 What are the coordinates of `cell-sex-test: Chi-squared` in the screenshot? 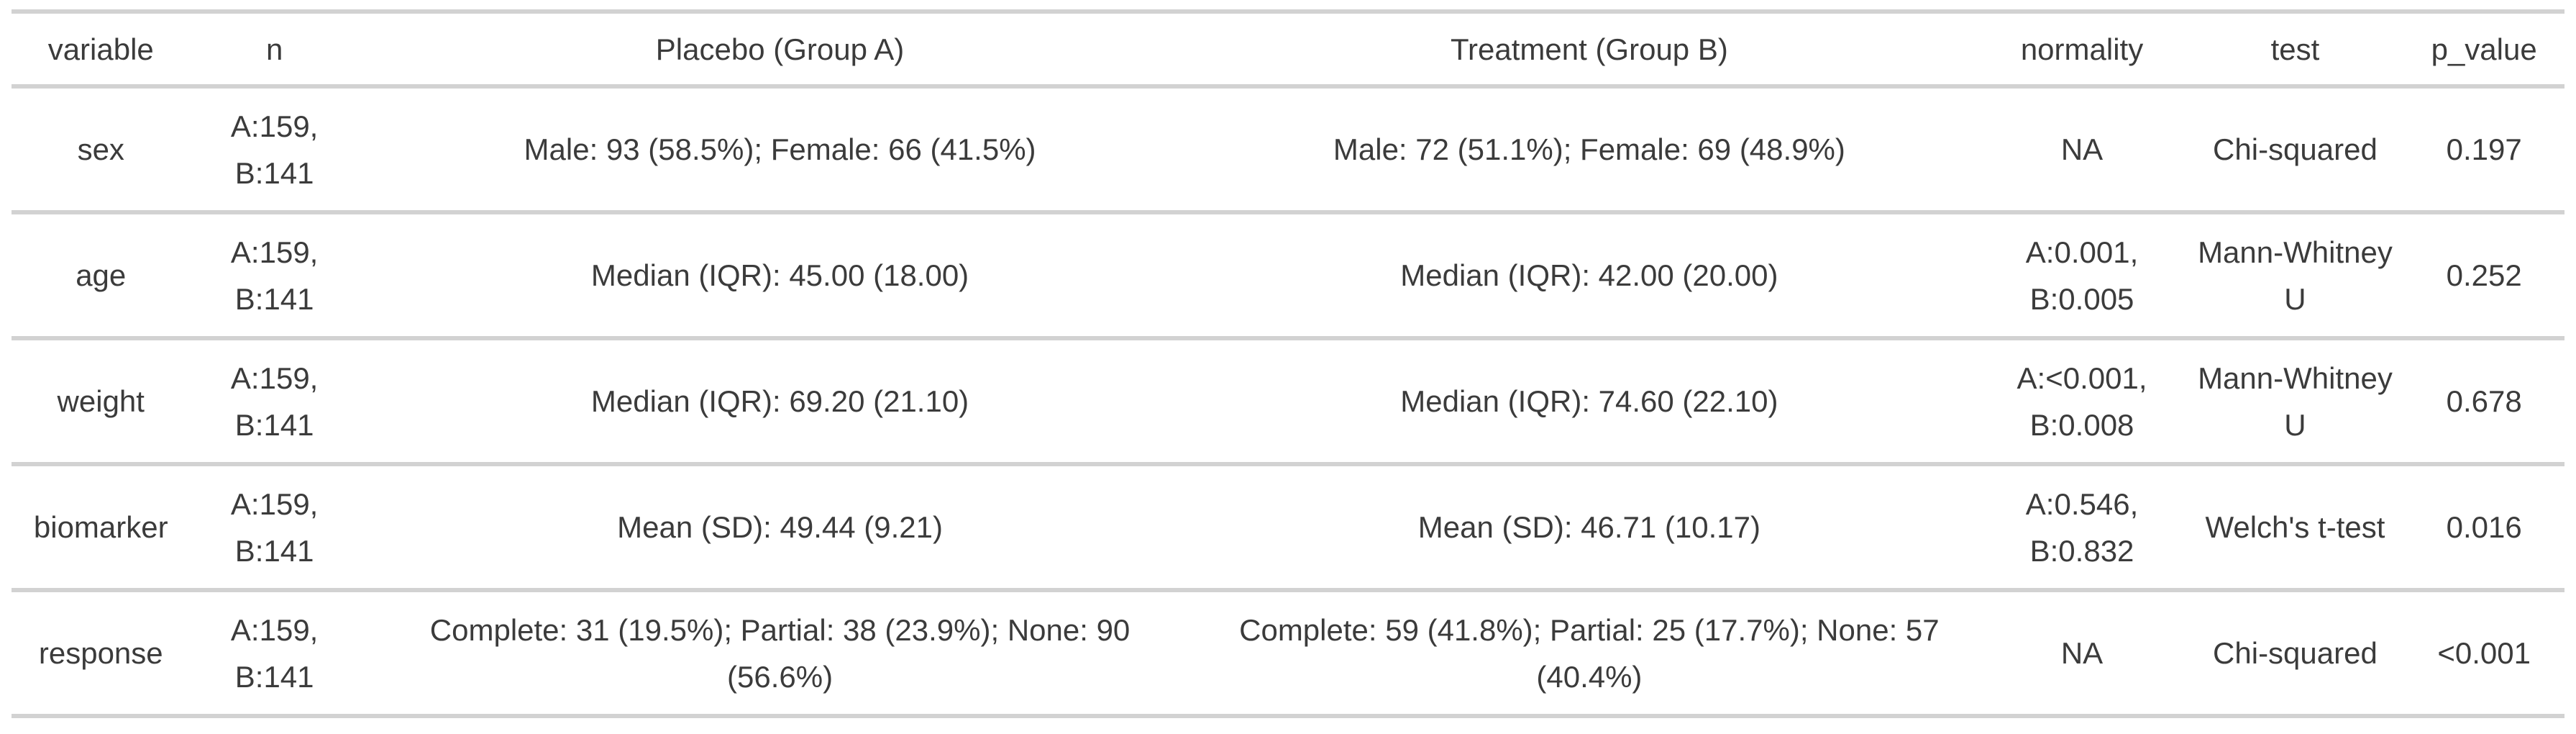 It's located at (2295, 150).